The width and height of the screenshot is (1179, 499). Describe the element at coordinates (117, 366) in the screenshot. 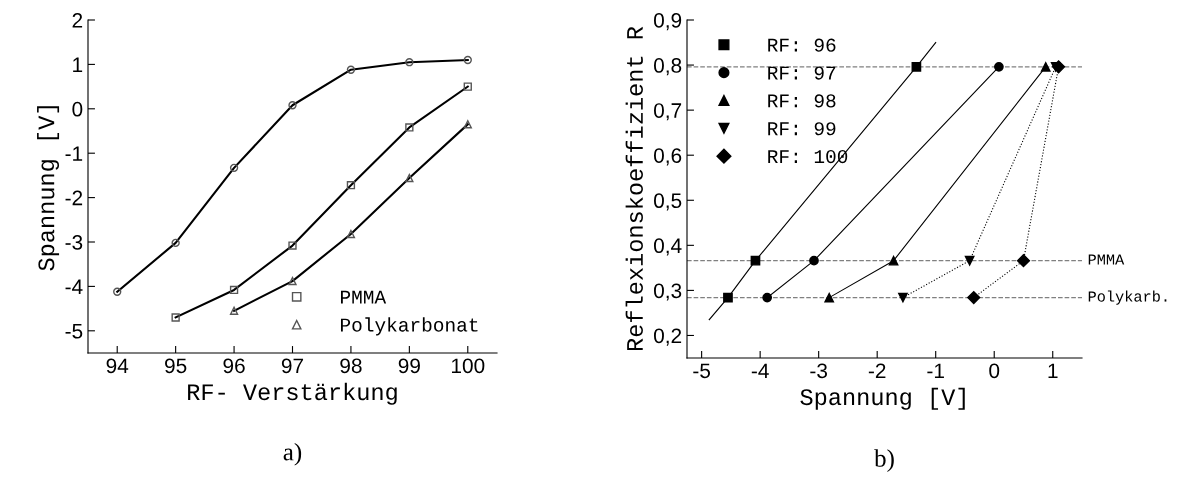

I see `x-tick-label: 94` at that location.